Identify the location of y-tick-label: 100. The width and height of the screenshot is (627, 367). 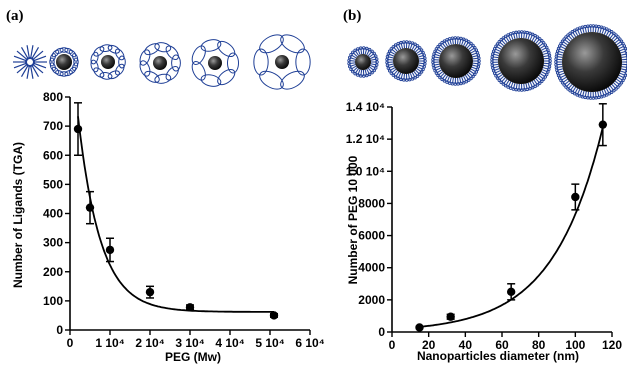
(53, 301).